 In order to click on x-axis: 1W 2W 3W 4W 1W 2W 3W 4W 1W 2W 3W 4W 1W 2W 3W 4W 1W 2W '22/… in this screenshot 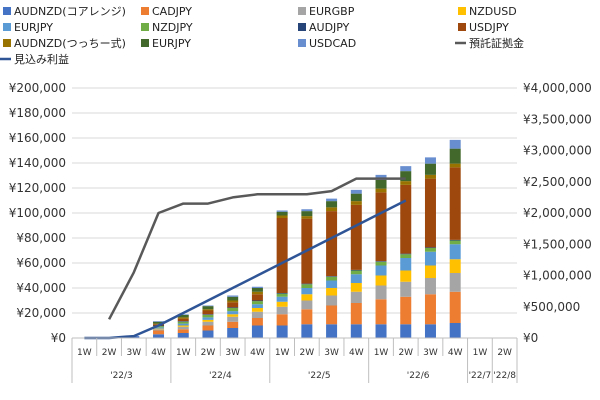, I will do `click(294, 360)`.